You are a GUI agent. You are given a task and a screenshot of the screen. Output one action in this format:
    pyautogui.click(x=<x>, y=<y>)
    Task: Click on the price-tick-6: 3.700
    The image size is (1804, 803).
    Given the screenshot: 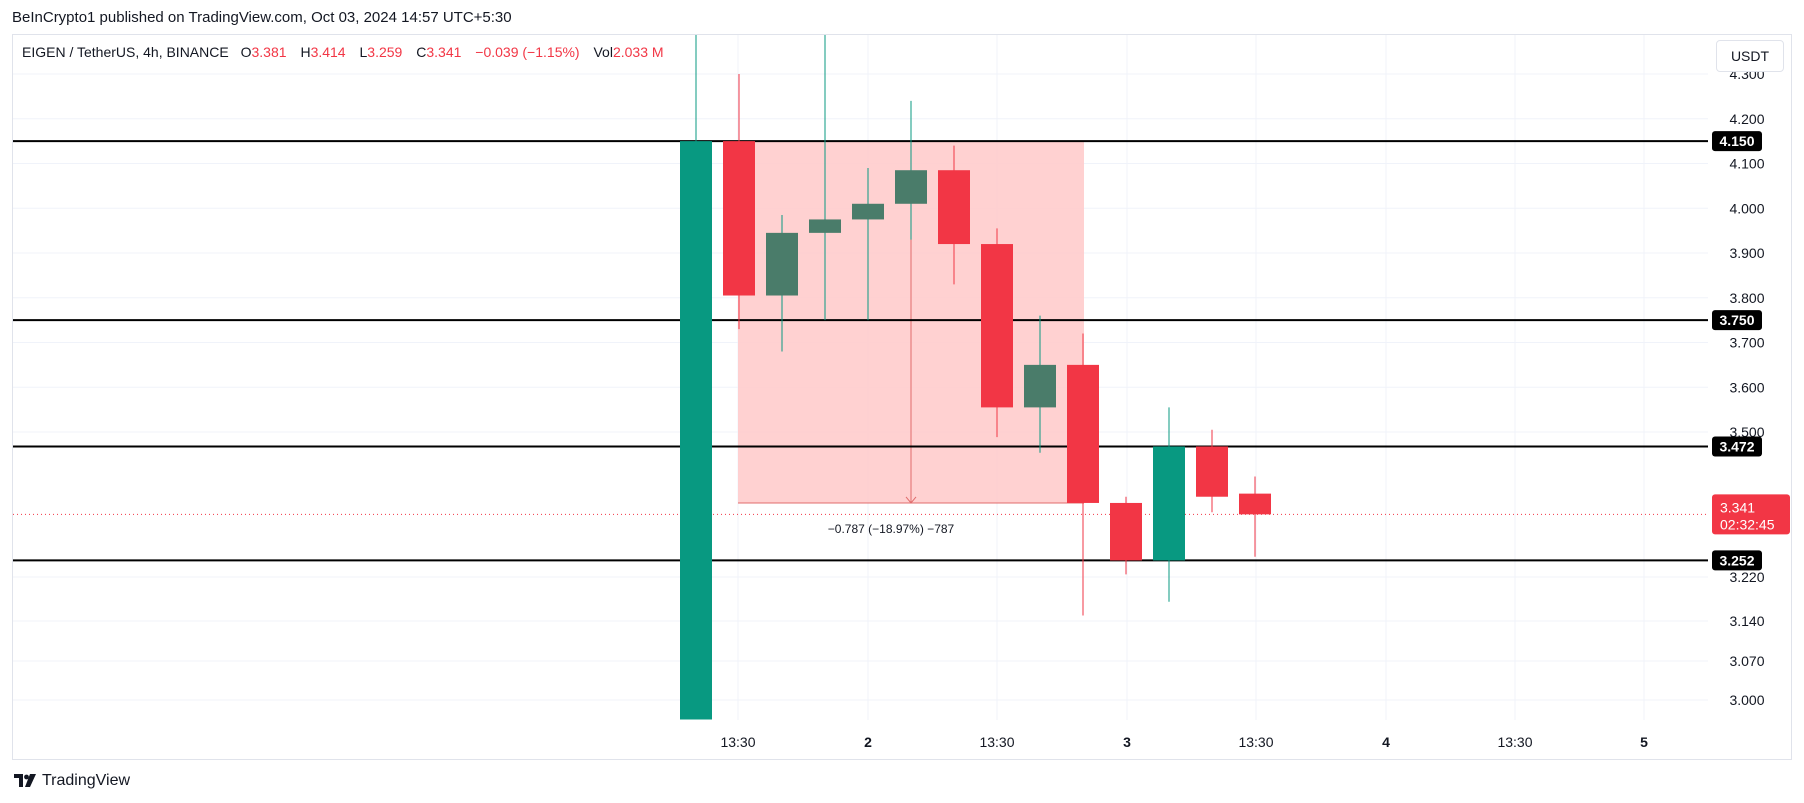 What is the action you would take?
    pyautogui.click(x=1746, y=343)
    